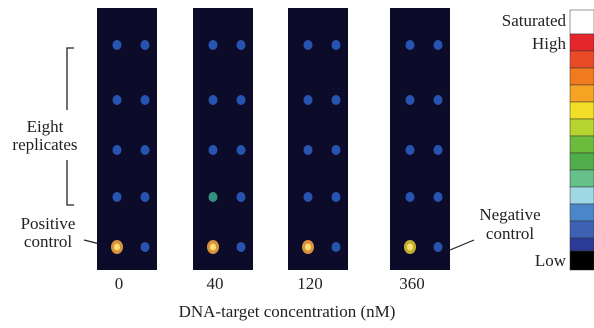 Image resolution: width=594 pixels, height=328 pixels. I want to click on colorbar, so click(581, 140).